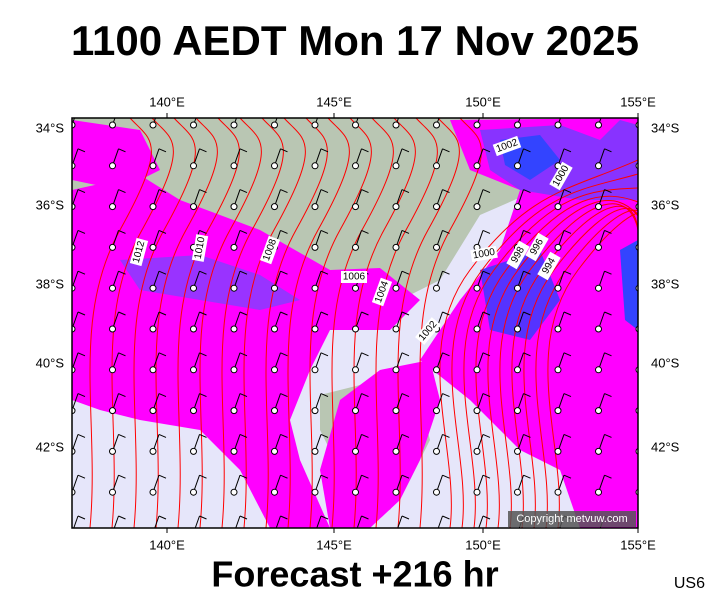 The height and width of the screenshot is (600, 711). What do you see at coordinates (50, 204) in the screenshot?
I see `lat-label: 36°S` at bounding box center [50, 204].